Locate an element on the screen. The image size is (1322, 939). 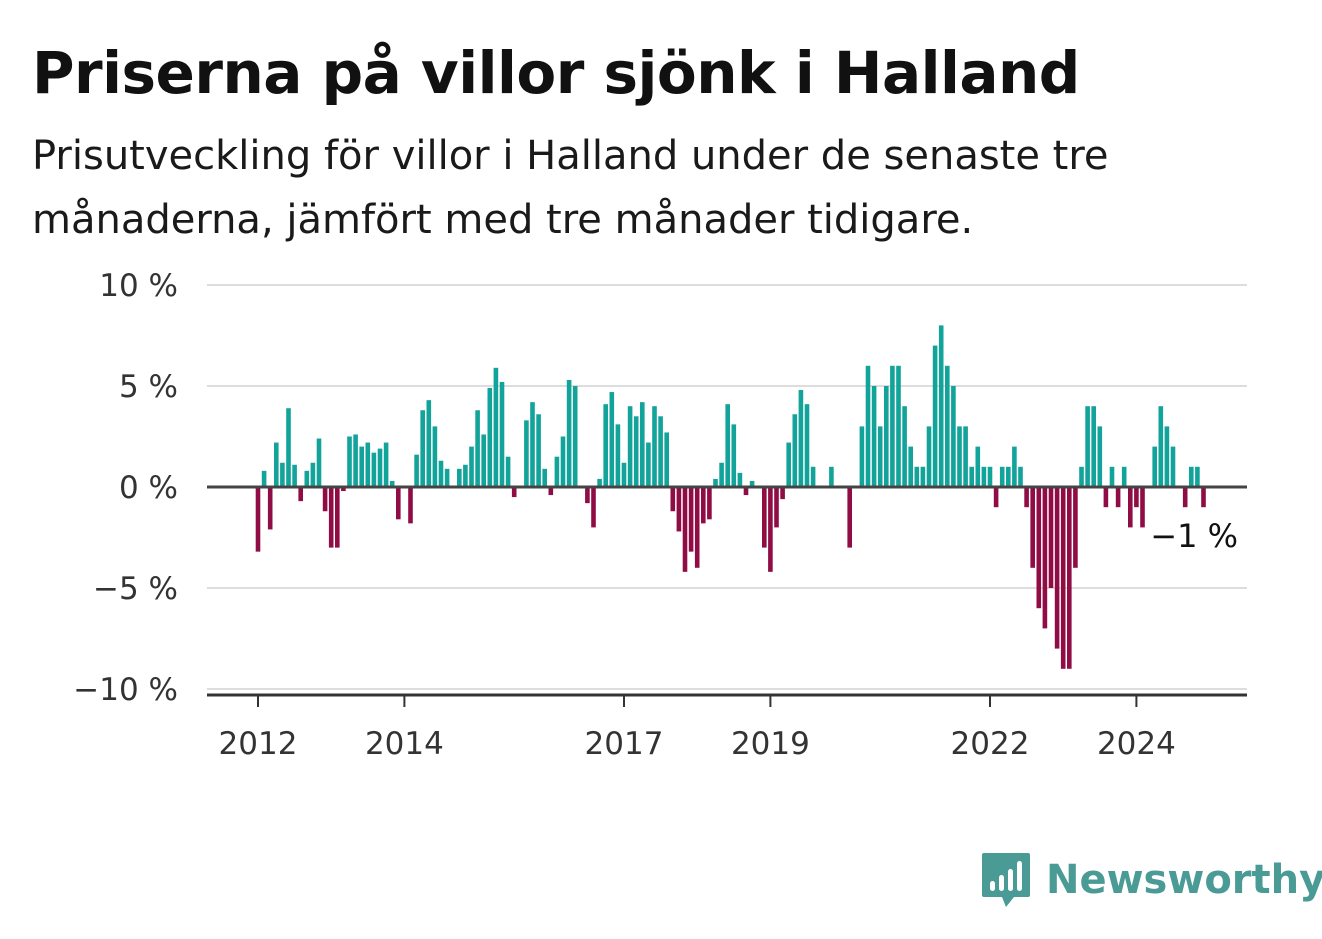
x-axis-labels: 2012 2014 2017 2019 2022 2024 is located at coordinates (697, 744).